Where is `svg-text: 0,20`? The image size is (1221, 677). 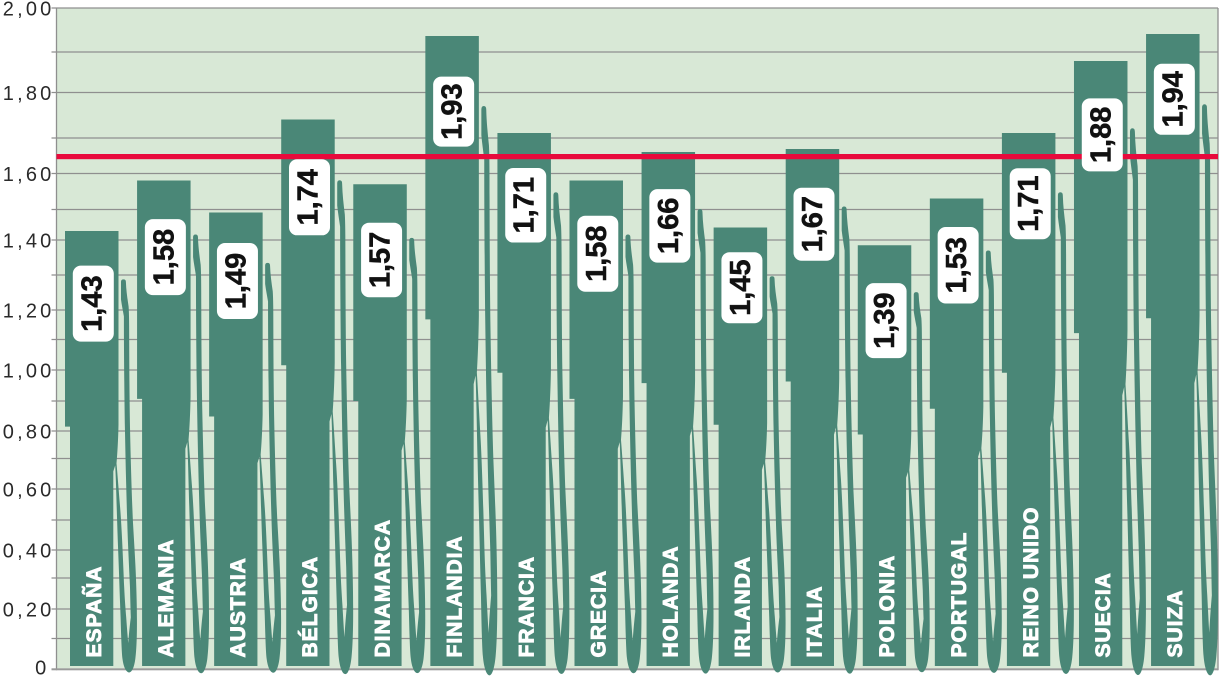
svg-text: 0,20 is located at coordinates (29, 610).